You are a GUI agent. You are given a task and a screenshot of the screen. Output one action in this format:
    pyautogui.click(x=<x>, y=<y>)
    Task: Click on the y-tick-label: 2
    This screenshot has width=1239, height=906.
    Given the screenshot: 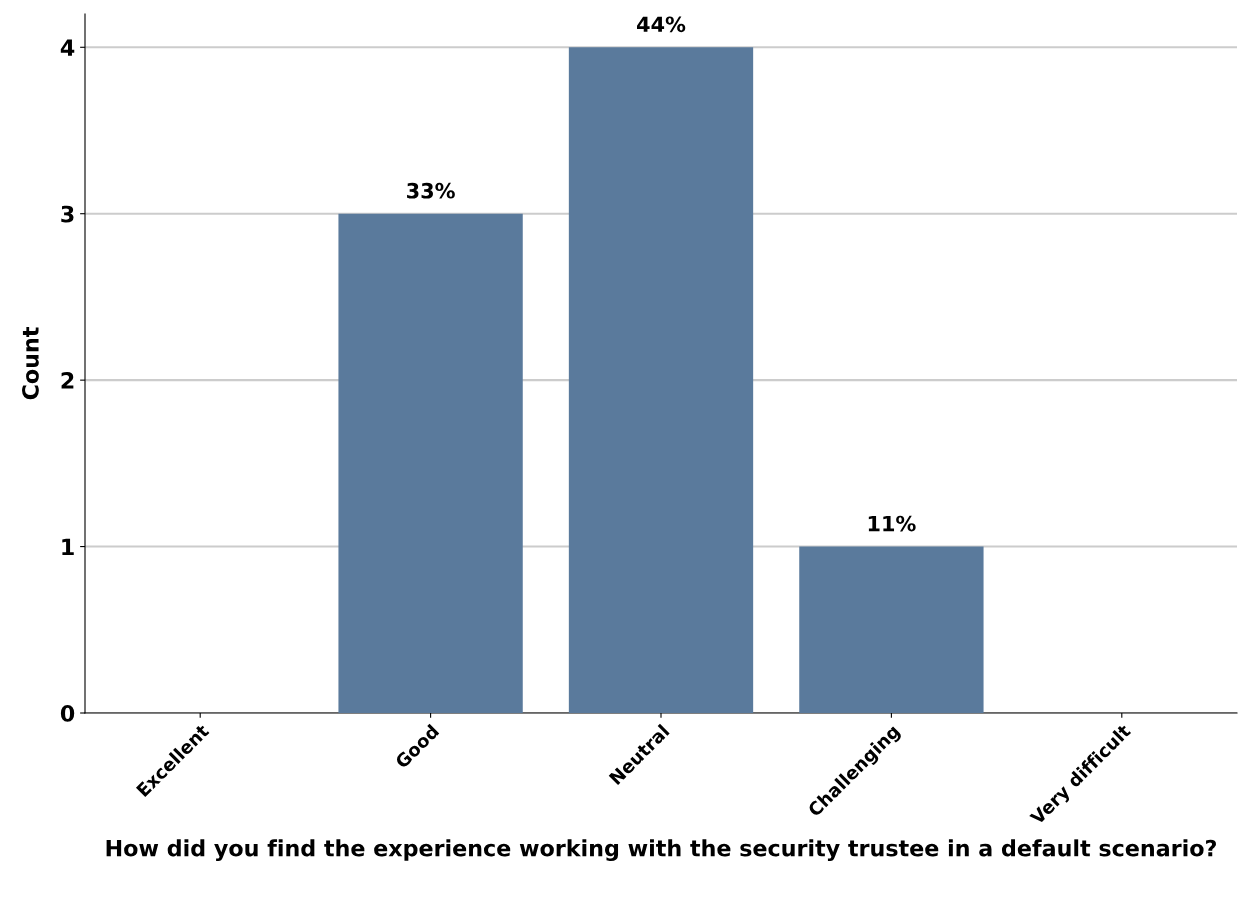 What is the action you would take?
    pyautogui.click(x=67, y=380)
    